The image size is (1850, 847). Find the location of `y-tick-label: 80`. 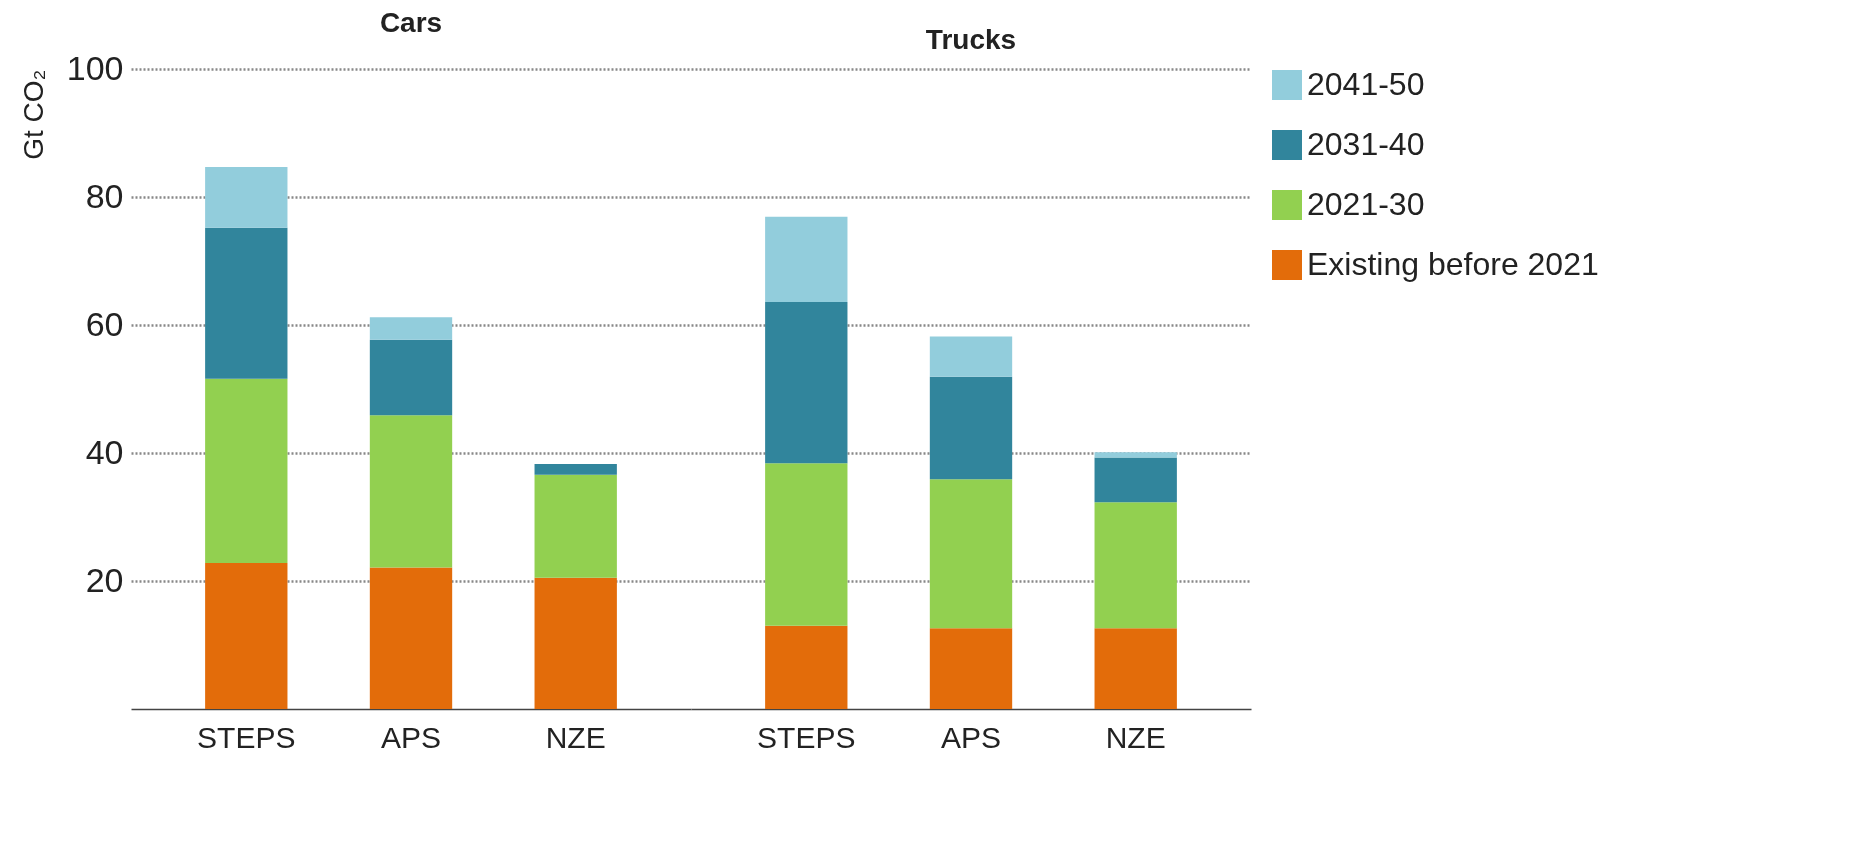

y-tick-label: 80 is located at coordinates (104, 195).